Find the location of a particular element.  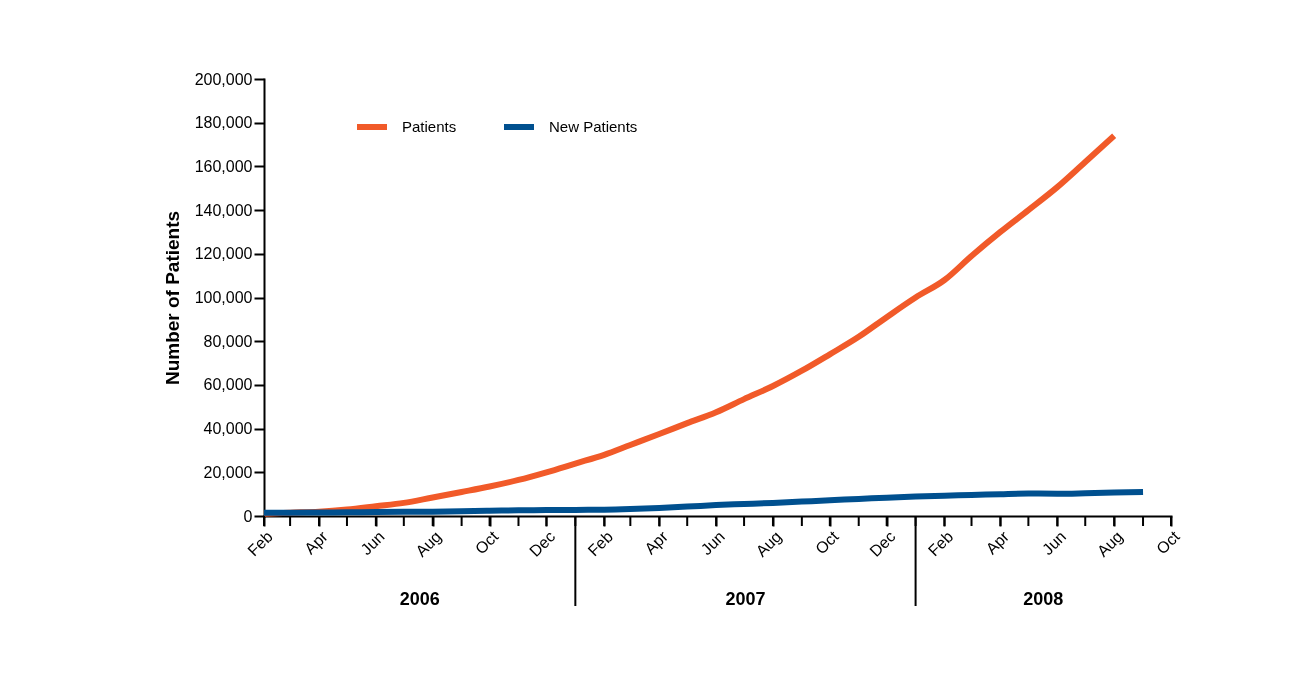

y-tick-label: 140,000 is located at coordinates (223, 210).